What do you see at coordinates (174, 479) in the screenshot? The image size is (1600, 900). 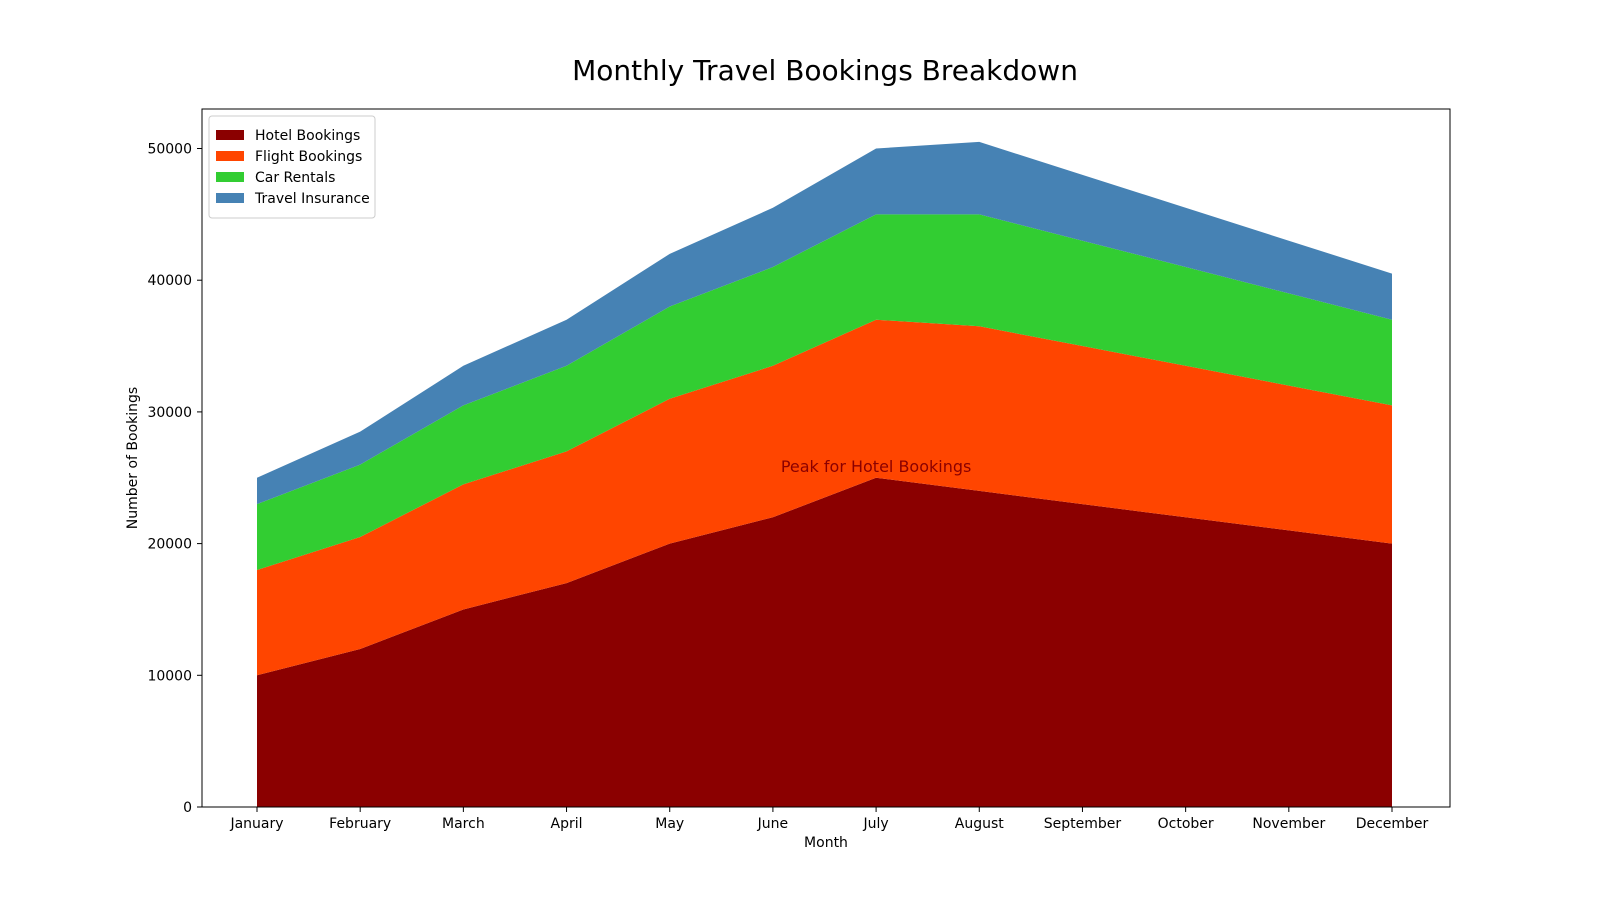 I see `y-axis: 0 10000 20000 30000 40000 50000` at bounding box center [174, 479].